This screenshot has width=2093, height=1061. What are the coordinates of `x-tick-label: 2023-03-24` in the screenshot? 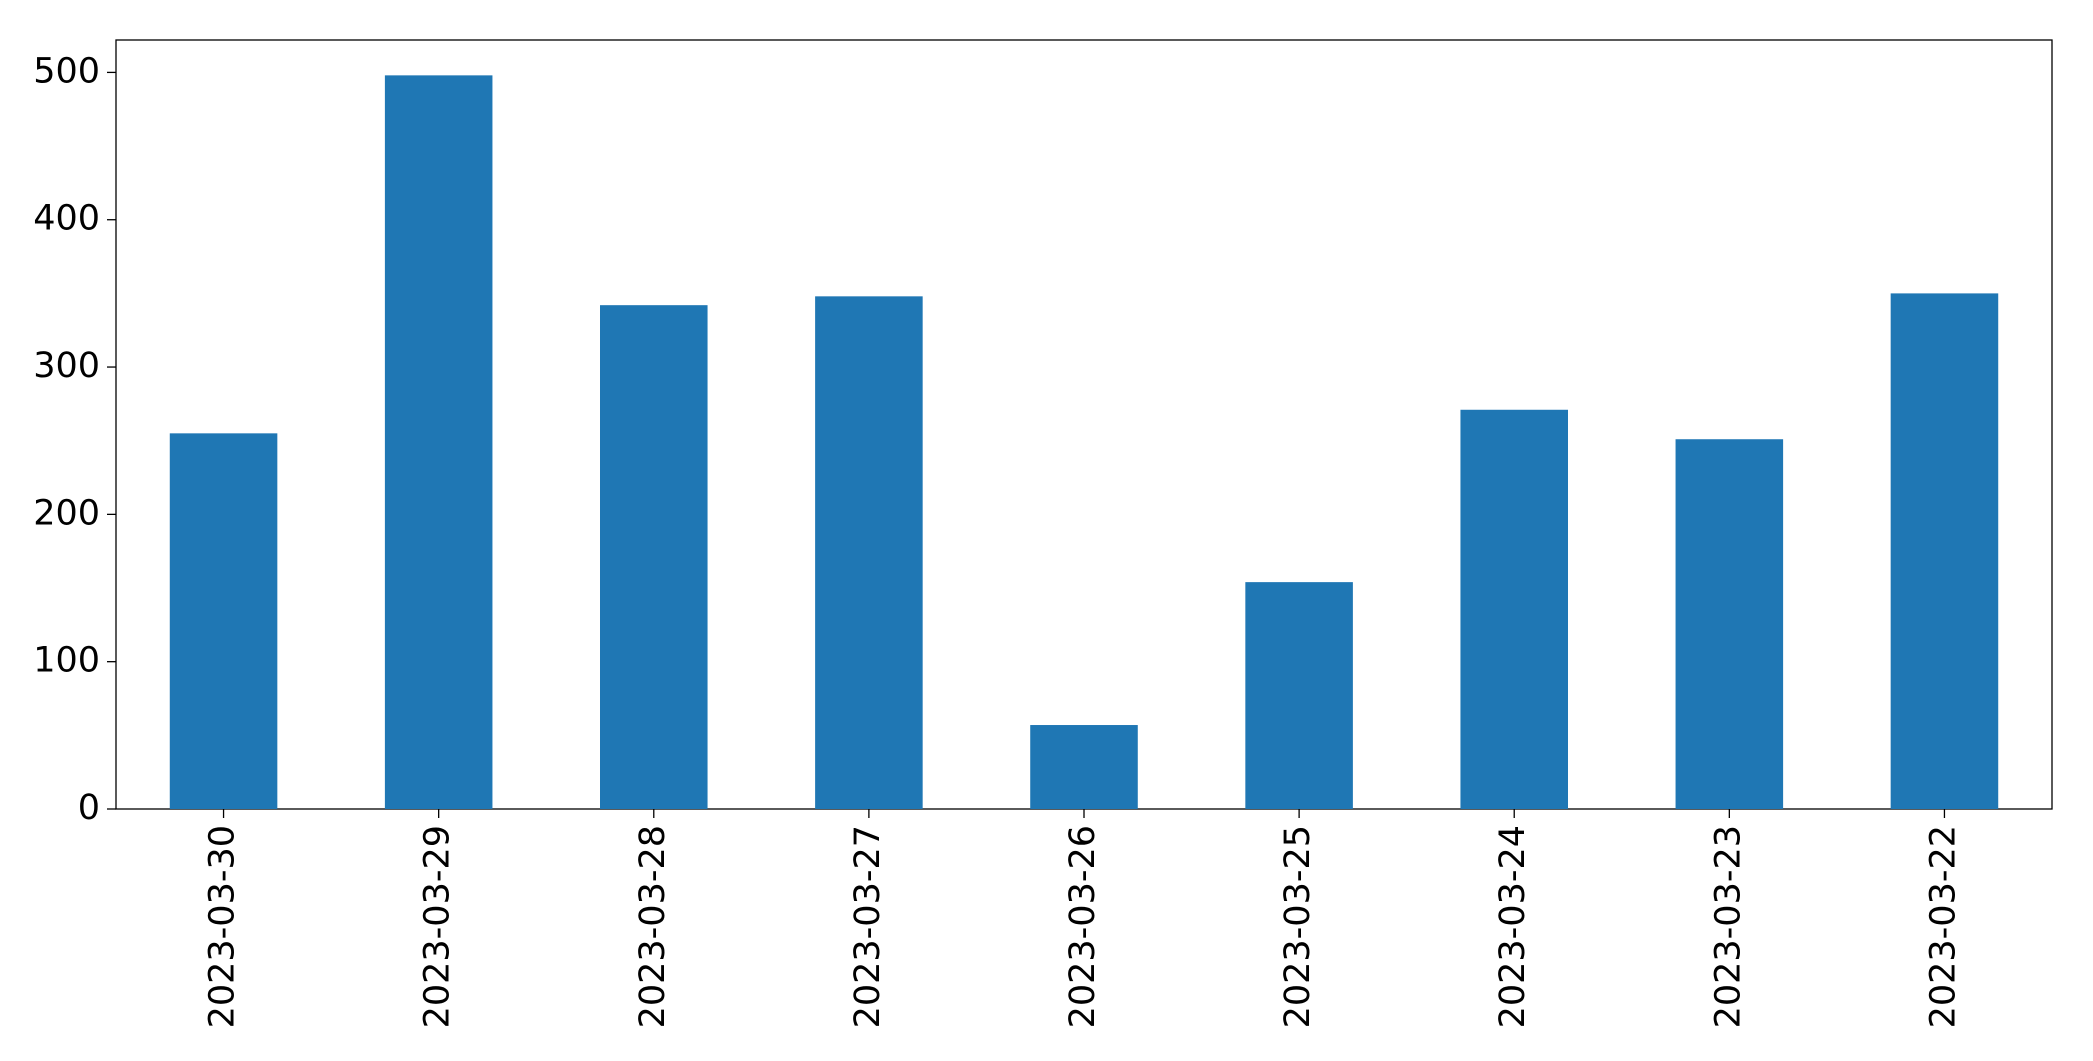 It's located at (1513, 926).